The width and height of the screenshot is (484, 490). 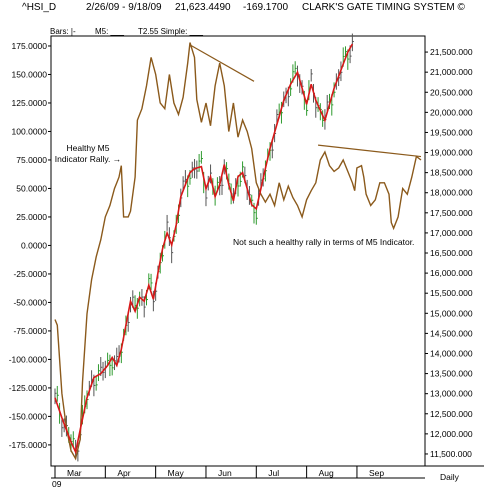 I want to click on left-tick-label: -150.0000, so click(x=28, y=416).